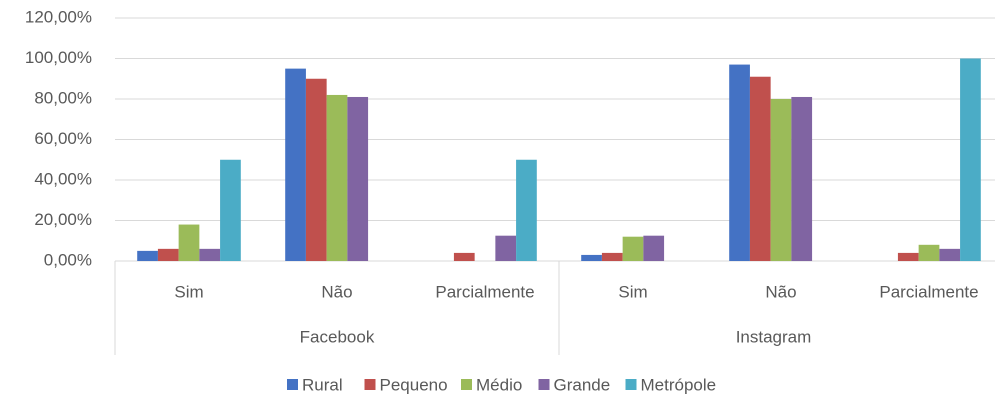  What do you see at coordinates (63, 138) in the screenshot?
I see `y-tick-label: 60,00%` at bounding box center [63, 138].